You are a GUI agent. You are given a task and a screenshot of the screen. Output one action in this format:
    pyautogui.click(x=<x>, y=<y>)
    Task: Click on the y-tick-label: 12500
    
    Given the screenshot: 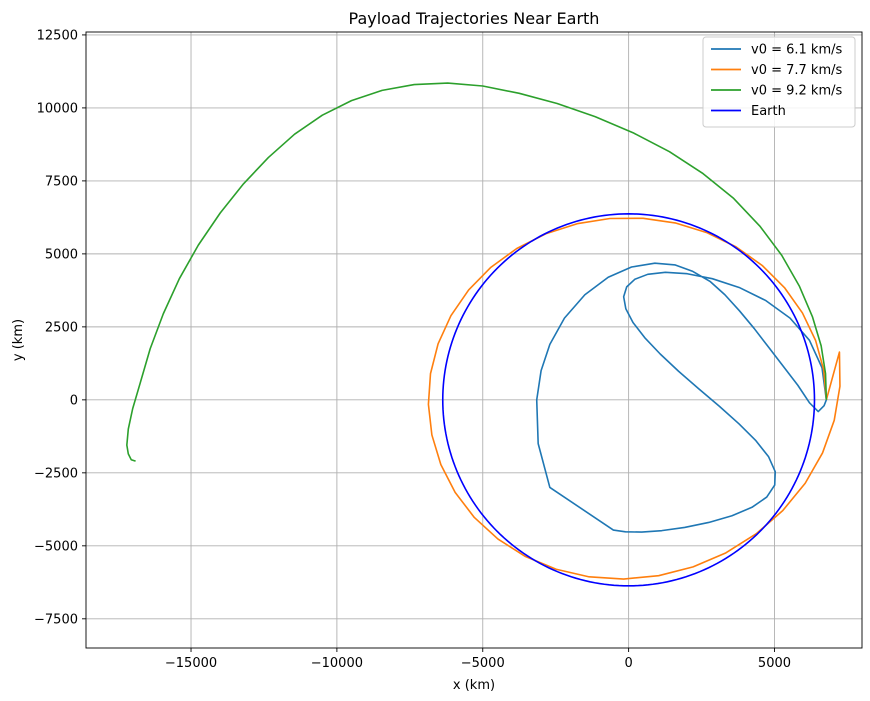 What is the action you would take?
    pyautogui.click(x=57, y=35)
    